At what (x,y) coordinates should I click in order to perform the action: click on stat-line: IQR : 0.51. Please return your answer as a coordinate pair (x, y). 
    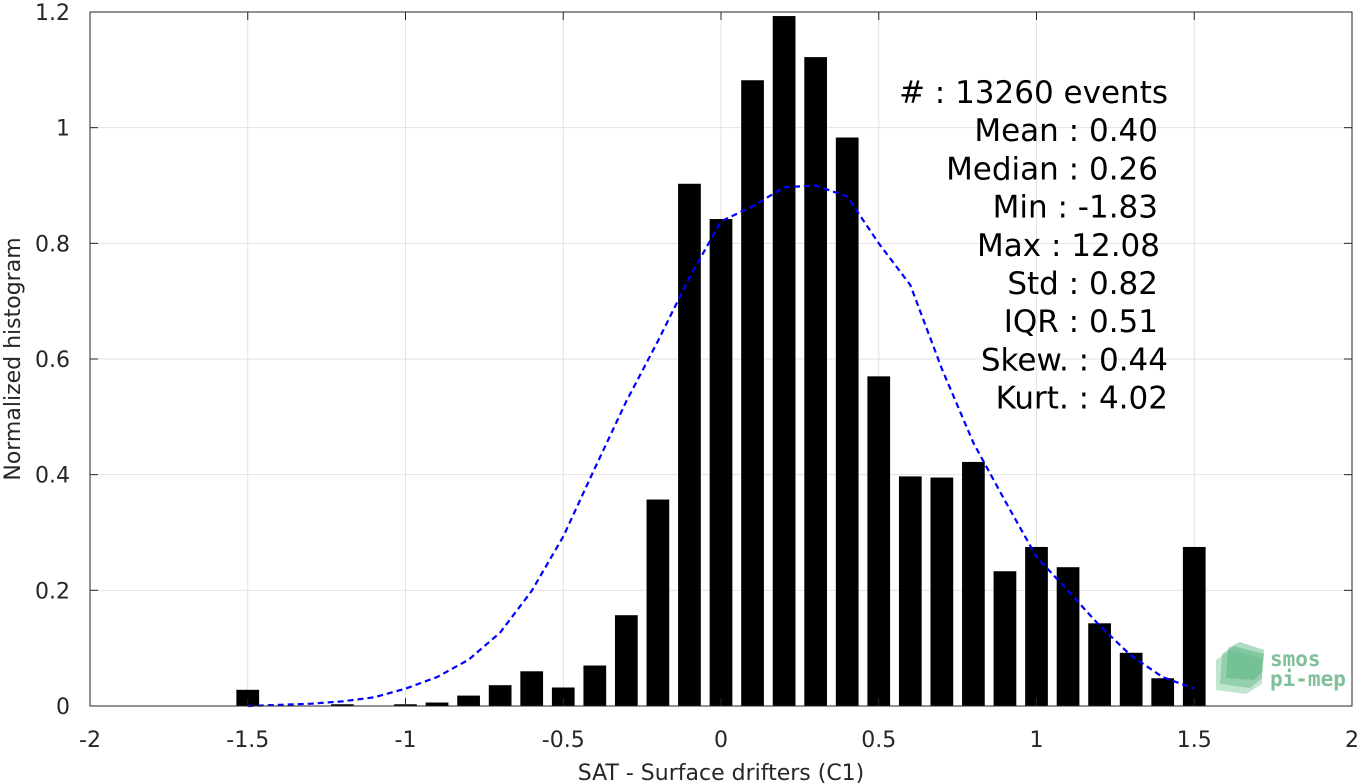
    Looking at the image, I should click on (1081, 322).